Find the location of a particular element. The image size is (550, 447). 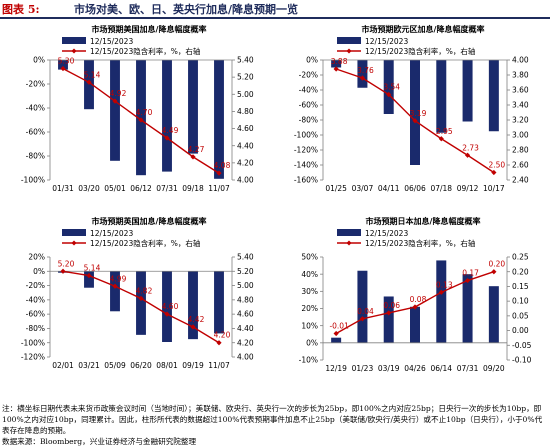

x-tick-label: 01/25 is located at coordinates (336, 188).